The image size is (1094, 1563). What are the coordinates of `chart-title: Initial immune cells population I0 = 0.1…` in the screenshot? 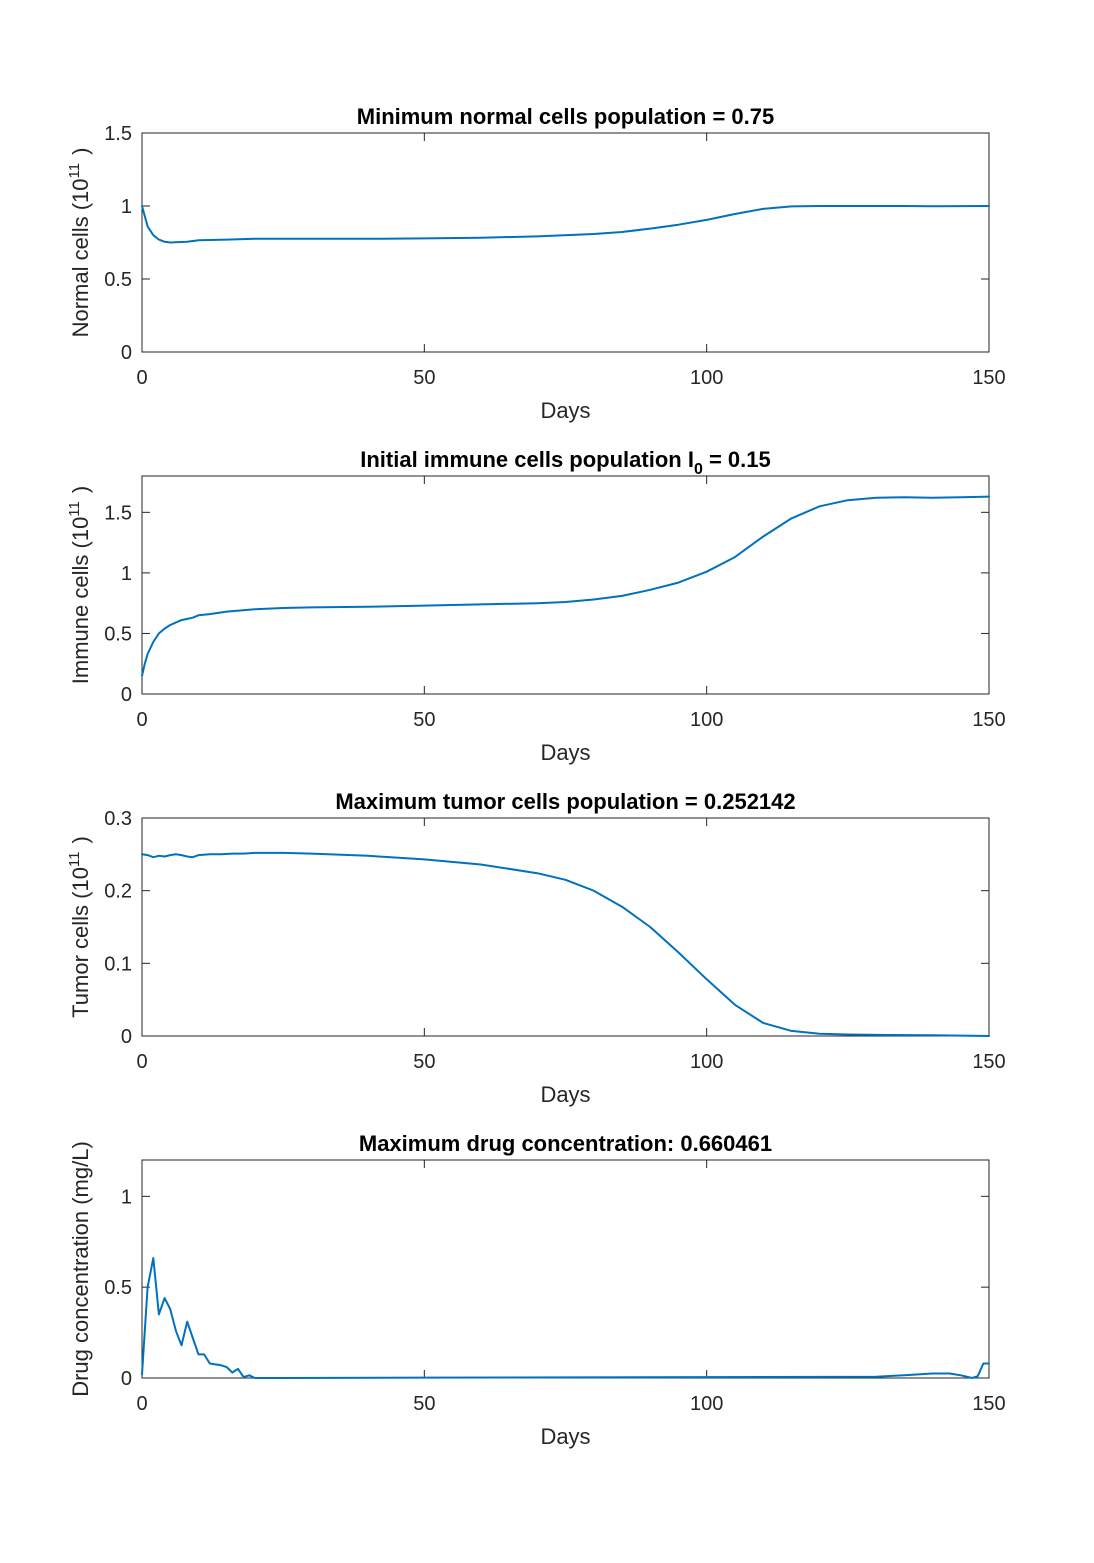 It's located at (565, 462).